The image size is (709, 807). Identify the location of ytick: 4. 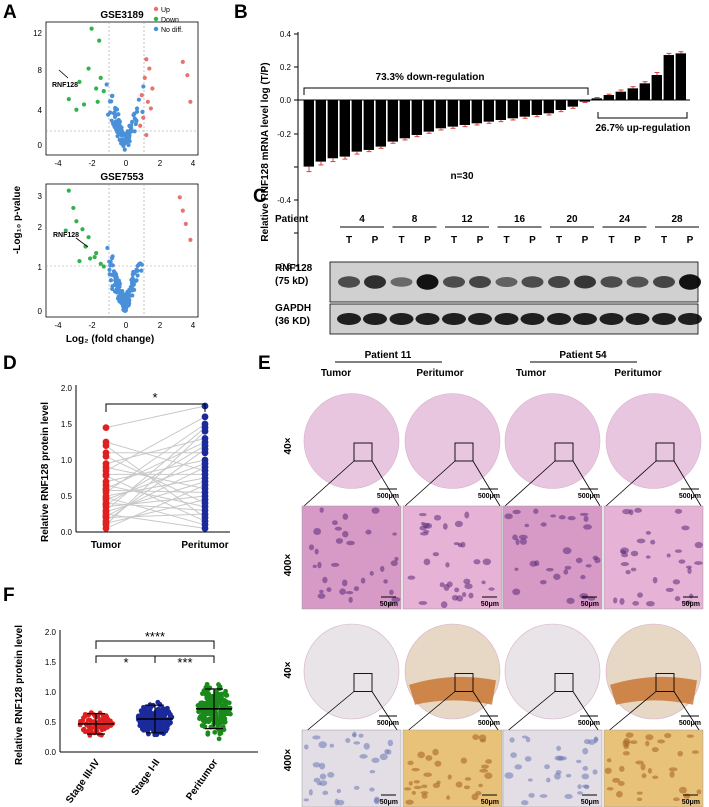
(40, 110).